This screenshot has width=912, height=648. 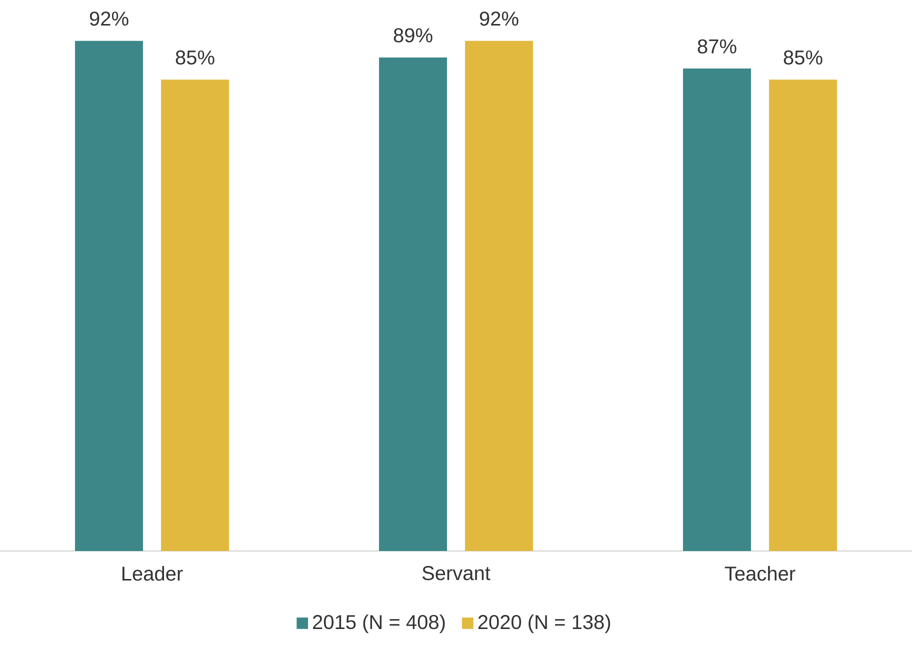 I want to click on x-tick-label: Servant, so click(x=456, y=573).